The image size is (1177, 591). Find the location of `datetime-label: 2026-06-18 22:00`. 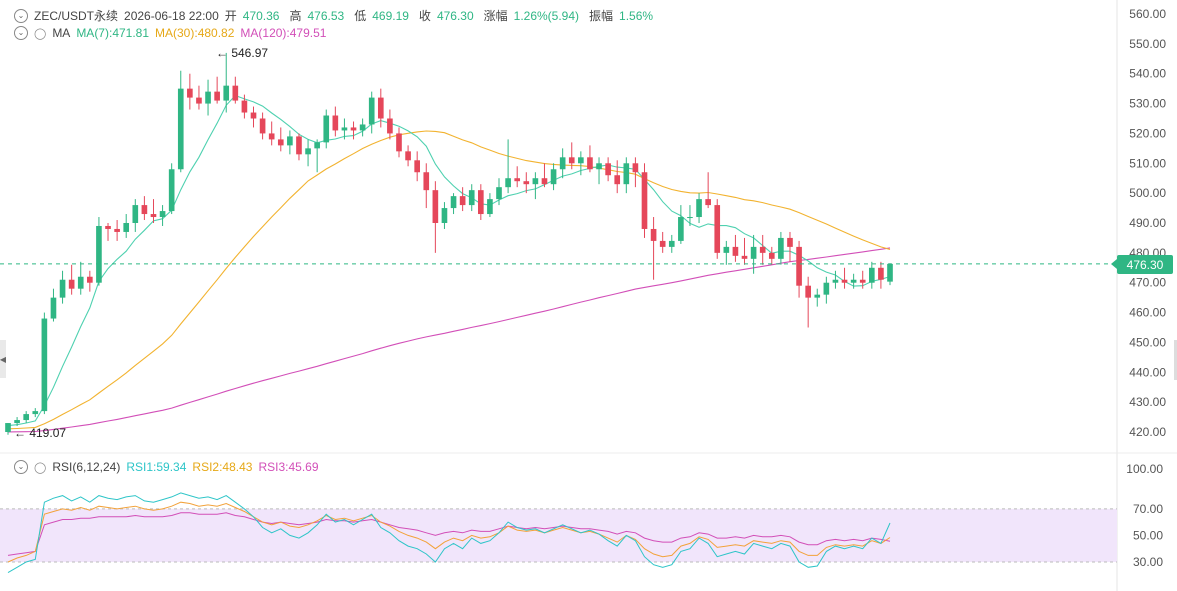

datetime-label: 2026-06-18 22:00 is located at coordinates (171, 15).